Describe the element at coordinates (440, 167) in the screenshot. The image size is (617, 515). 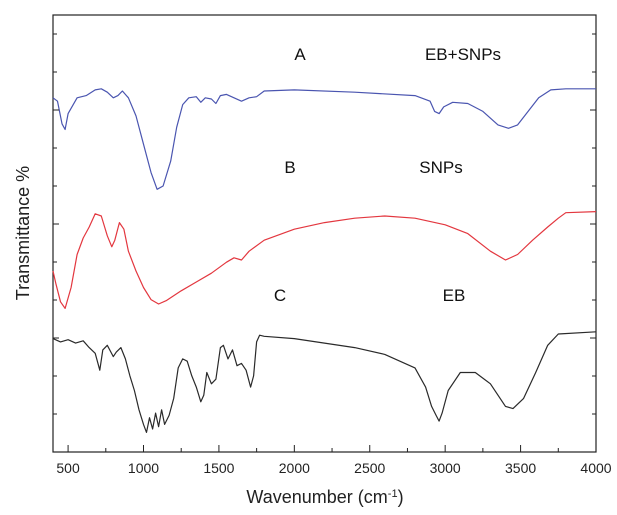
I see `annotation-snps: SNPs` at that location.